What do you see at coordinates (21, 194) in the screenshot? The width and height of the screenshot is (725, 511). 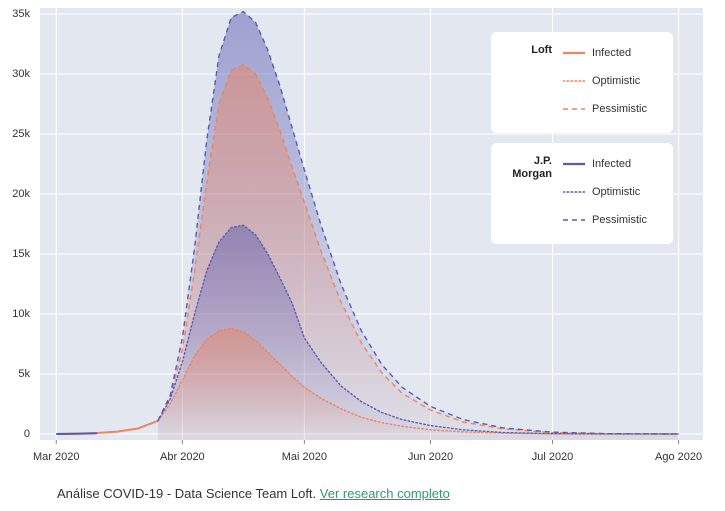 I see `y-tick-label: 20k` at bounding box center [21, 194].